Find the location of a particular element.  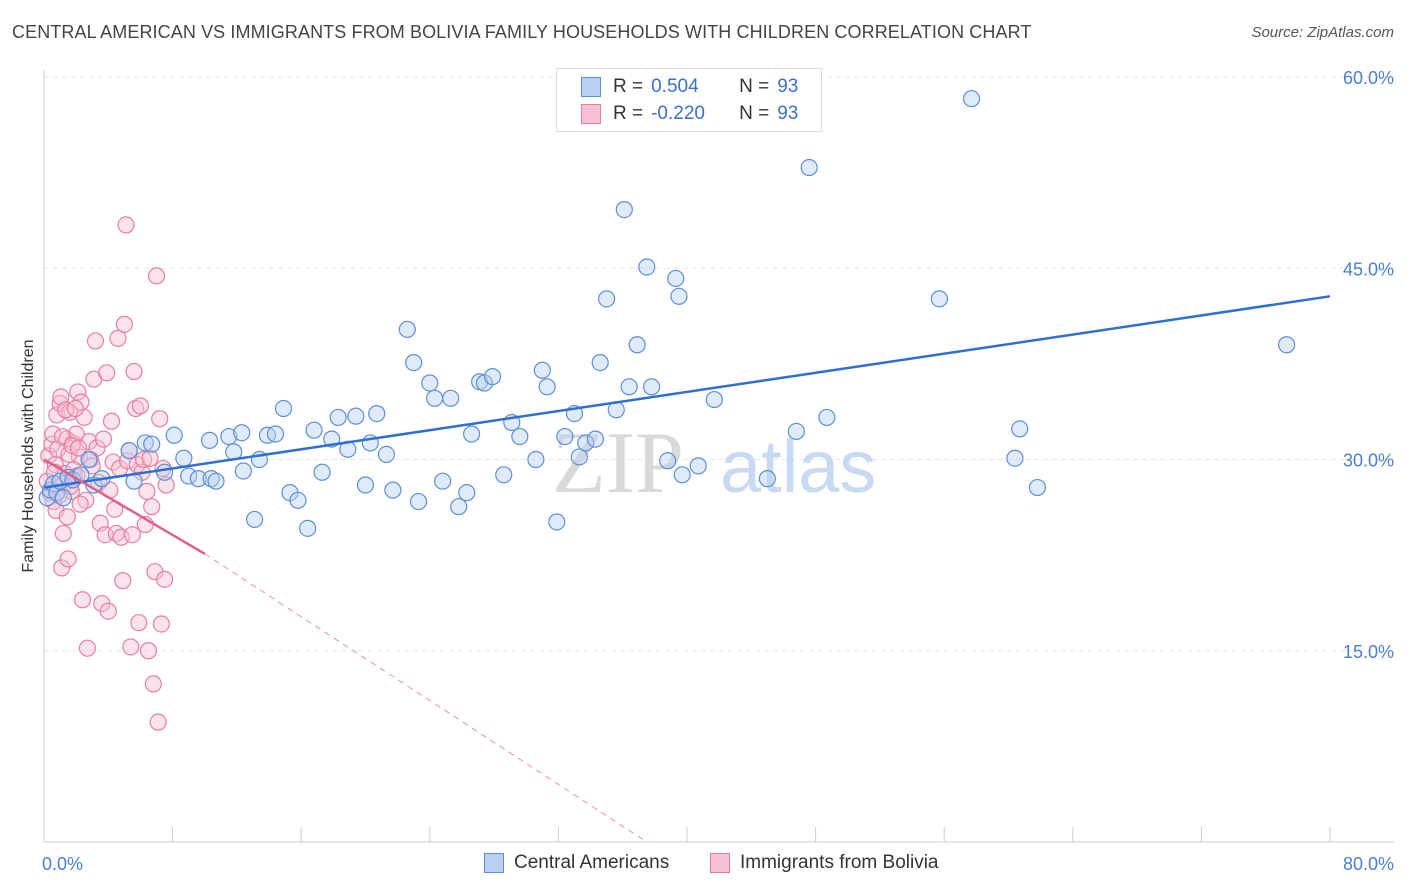

legend-r-value: -0.220 is located at coordinates (678, 113).